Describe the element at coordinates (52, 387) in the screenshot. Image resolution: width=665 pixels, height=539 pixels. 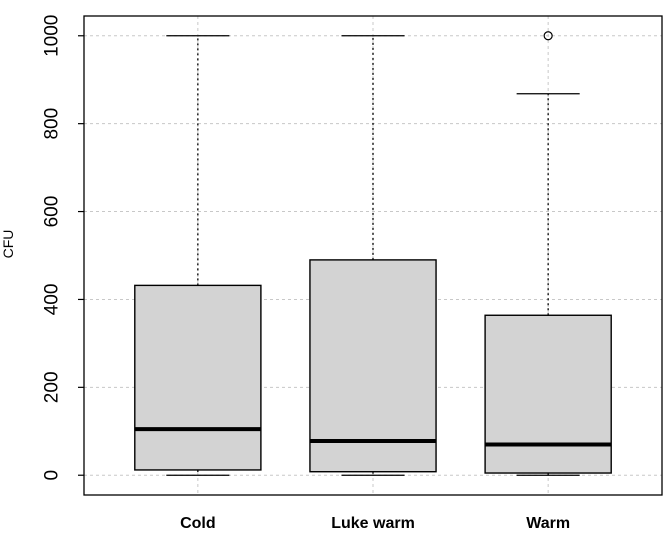
I see `y-tick-label-200: 200` at that location.